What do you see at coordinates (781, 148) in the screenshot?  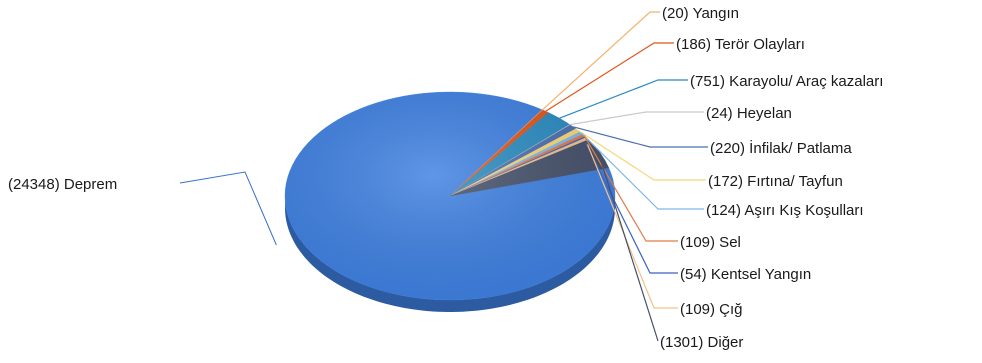 I see `data-label-infilak-patlama: (220) İnfilak/ Patlama` at bounding box center [781, 148].